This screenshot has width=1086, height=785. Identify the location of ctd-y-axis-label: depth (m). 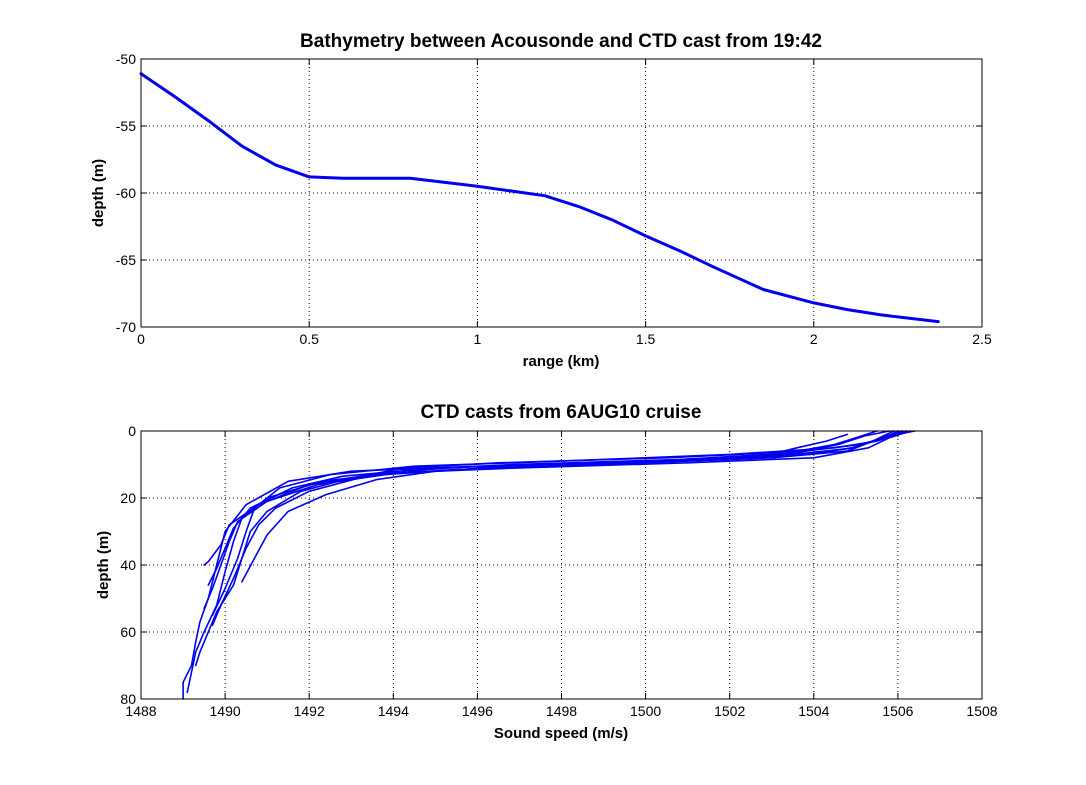
(103, 565).